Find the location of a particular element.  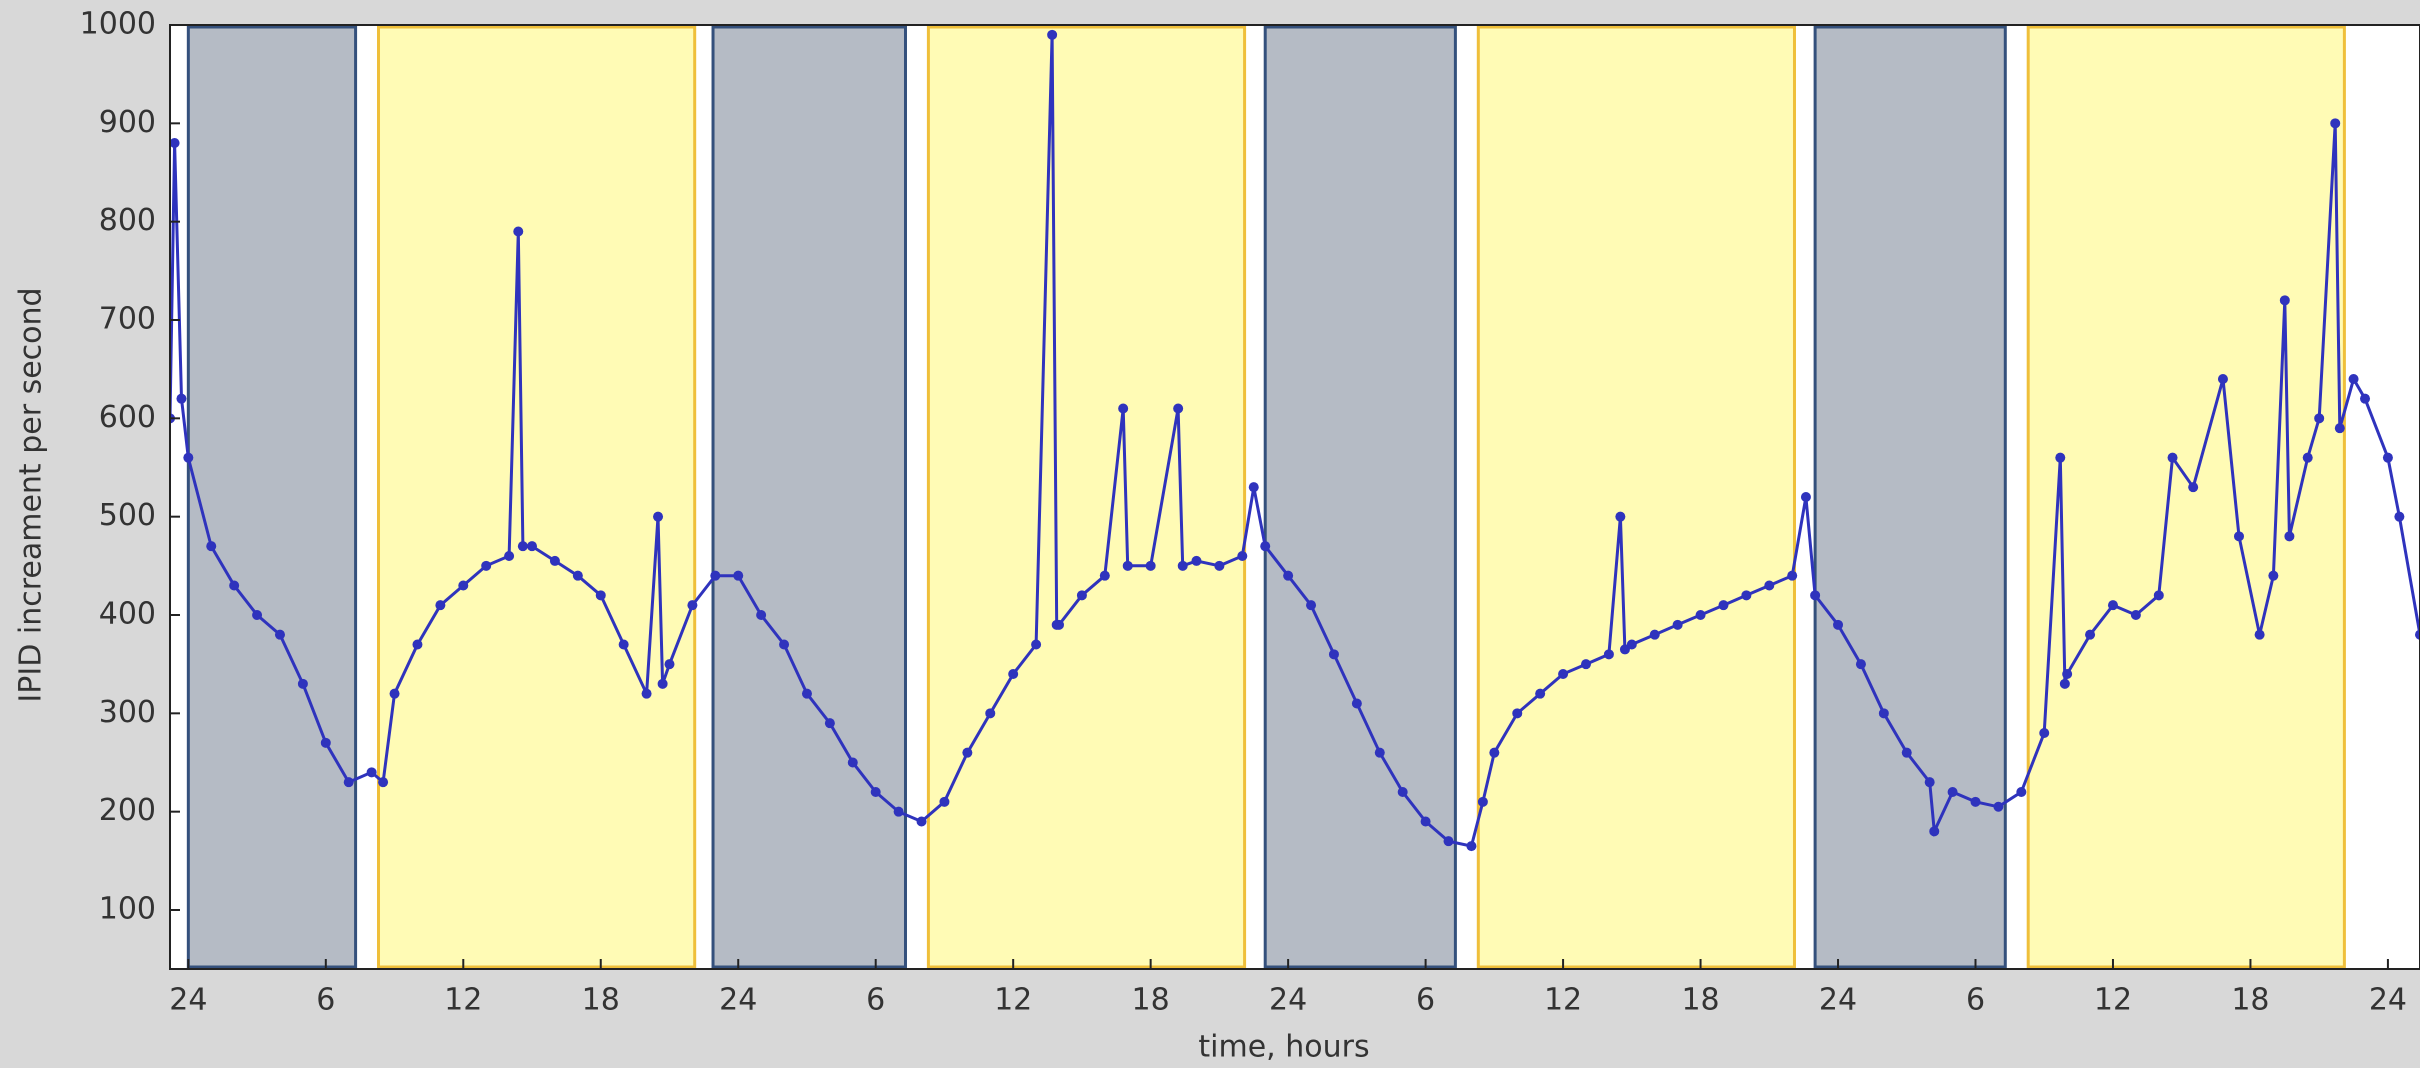

x-axis-label: time, hours is located at coordinates (1283, 1047).